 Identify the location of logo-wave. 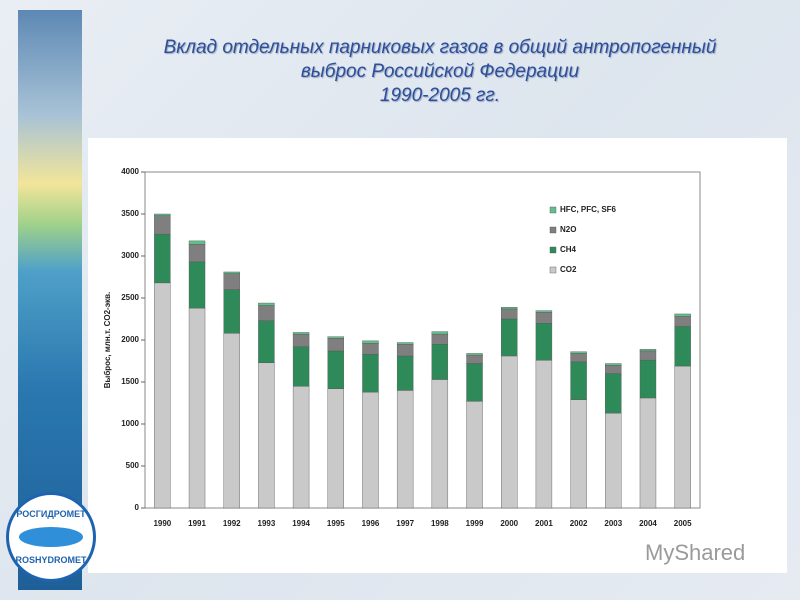
(51, 537).